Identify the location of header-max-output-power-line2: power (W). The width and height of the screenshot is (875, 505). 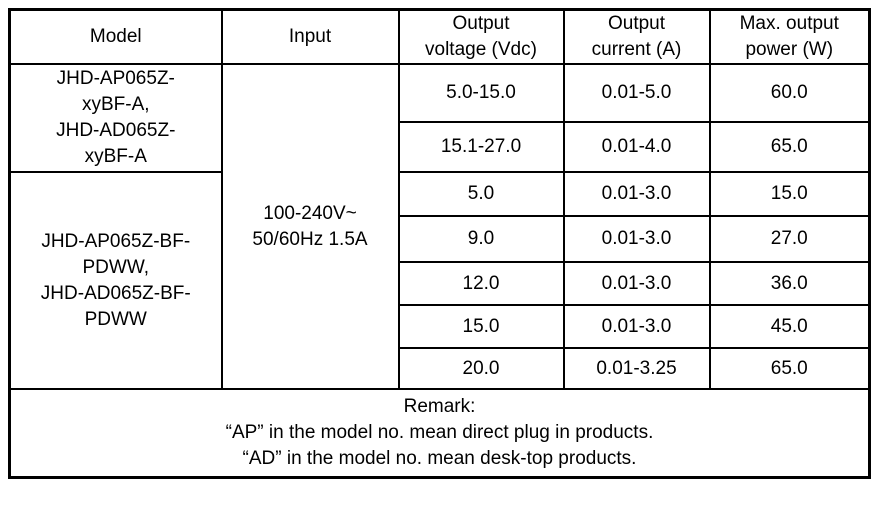
(789, 49).